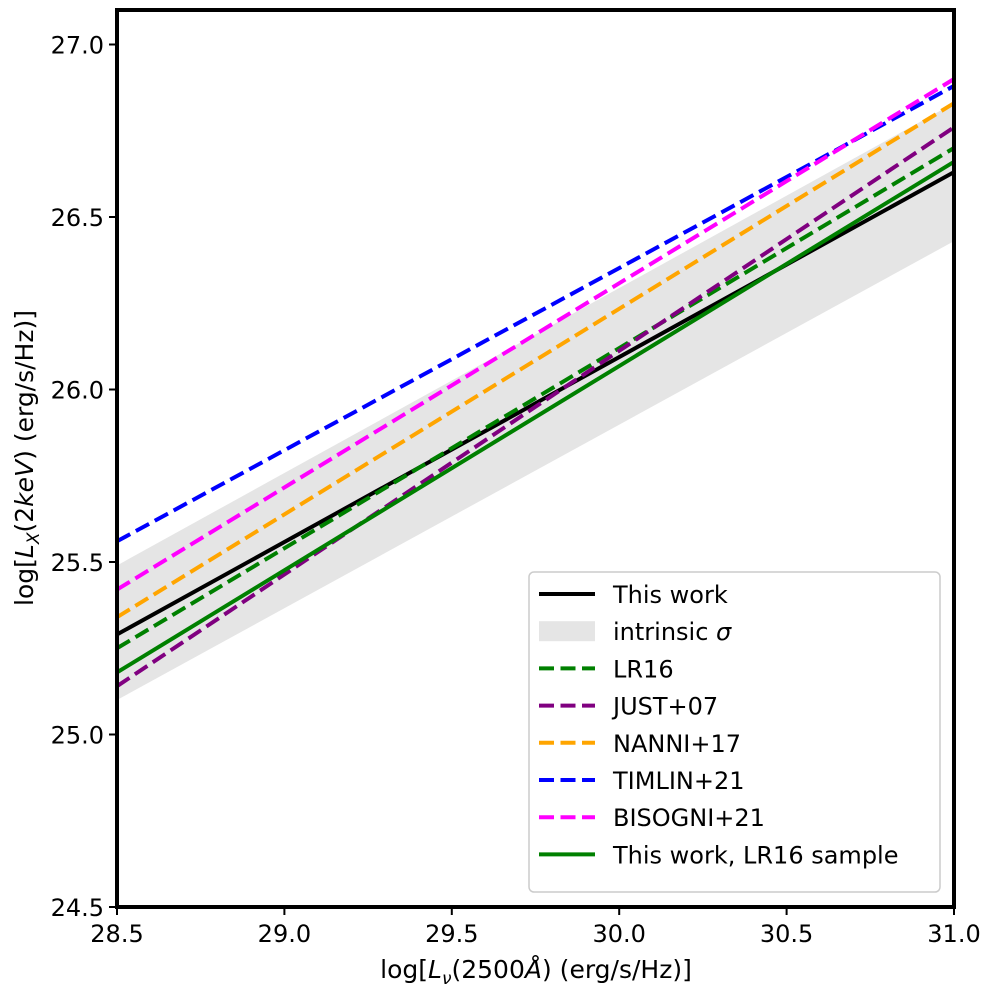 The height and width of the screenshot is (996, 996). What do you see at coordinates (116, 934) in the screenshot?
I see `x-tick-label: 28.5` at bounding box center [116, 934].